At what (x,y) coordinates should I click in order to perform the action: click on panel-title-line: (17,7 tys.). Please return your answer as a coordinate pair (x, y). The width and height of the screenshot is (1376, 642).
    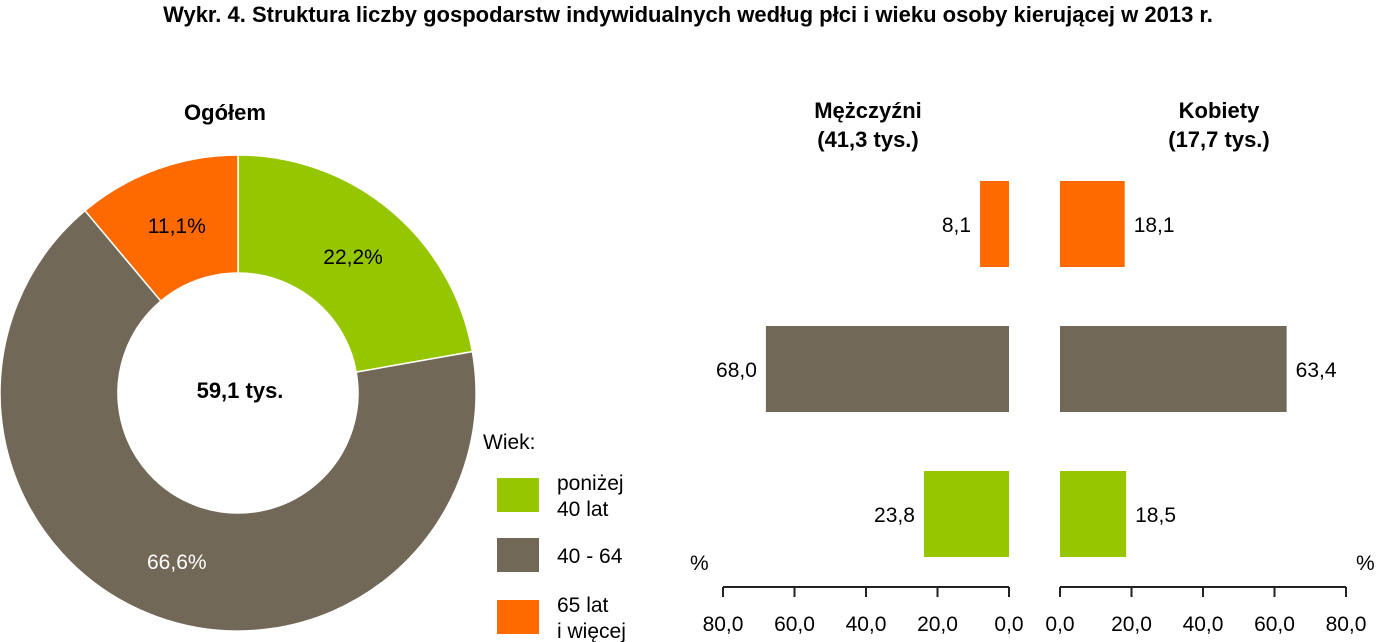
    Looking at the image, I should click on (1219, 139).